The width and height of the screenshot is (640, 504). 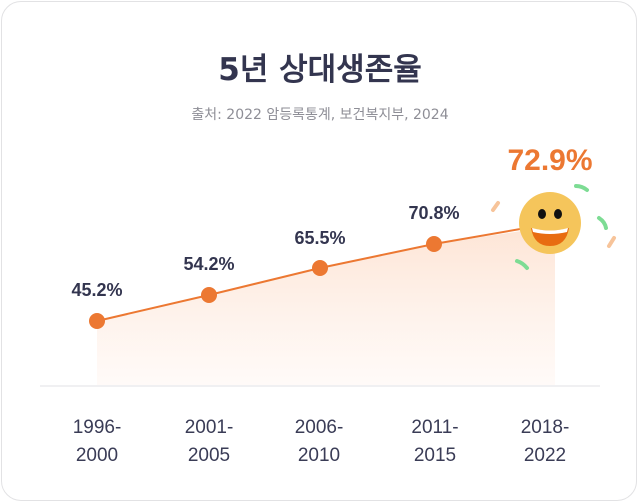 What do you see at coordinates (434, 213) in the screenshot?
I see `value-label: 70.8%` at bounding box center [434, 213].